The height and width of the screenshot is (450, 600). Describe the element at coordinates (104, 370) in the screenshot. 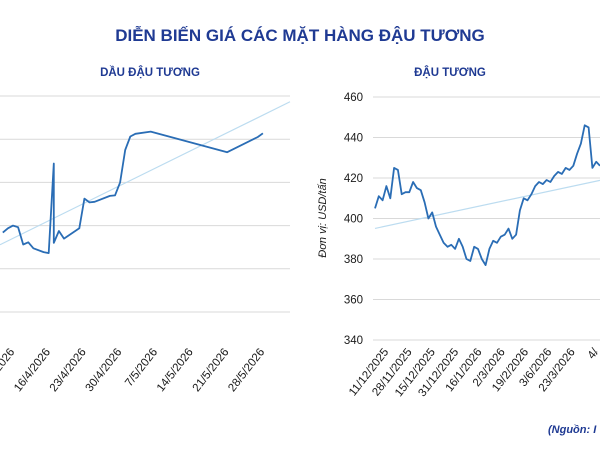

I see `left-x-tick-label: 30/4/2026` at that location.